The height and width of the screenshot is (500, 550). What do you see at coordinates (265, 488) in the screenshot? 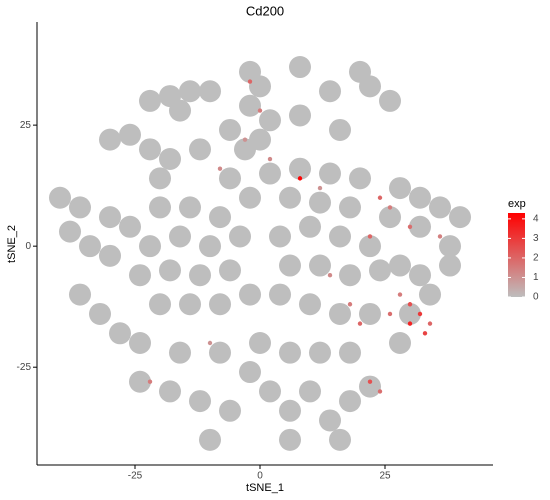
I see `x-axis-label: tSNE_1` at bounding box center [265, 488].